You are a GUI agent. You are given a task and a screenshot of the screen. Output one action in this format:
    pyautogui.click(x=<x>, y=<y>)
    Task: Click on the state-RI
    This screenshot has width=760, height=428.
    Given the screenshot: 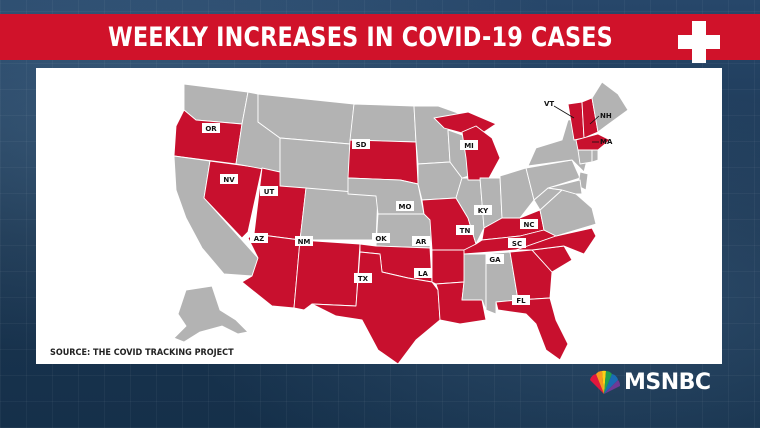 What is the action you would take?
    pyautogui.click(x=595, y=156)
    